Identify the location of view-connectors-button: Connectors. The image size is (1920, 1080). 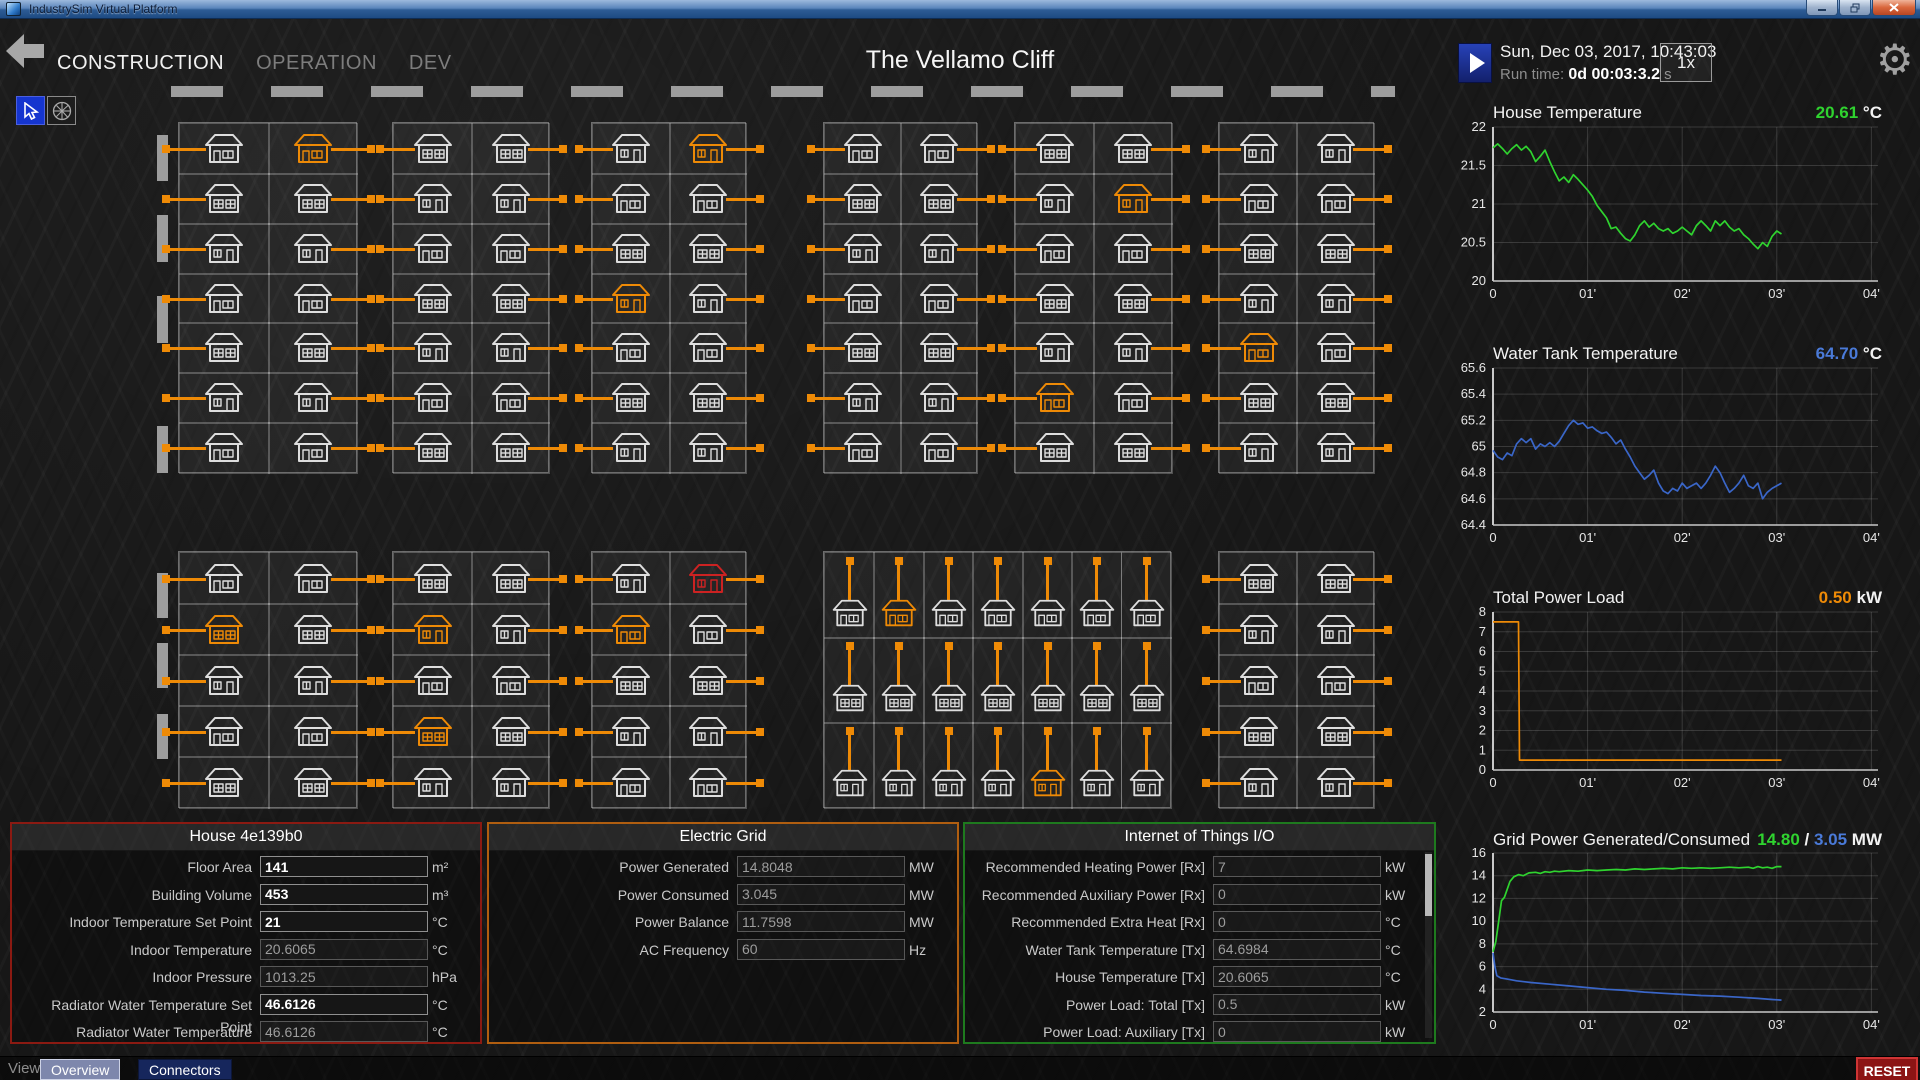
(185, 1069).